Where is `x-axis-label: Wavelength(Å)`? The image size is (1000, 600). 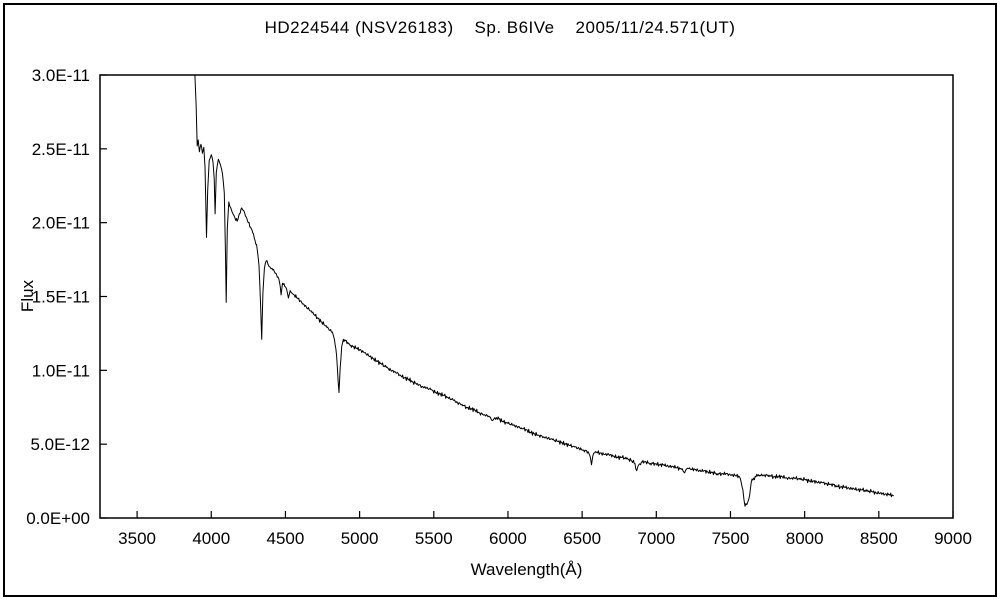
x-axis-label: Wavelength(Å) is located at coordinates (526, 569).